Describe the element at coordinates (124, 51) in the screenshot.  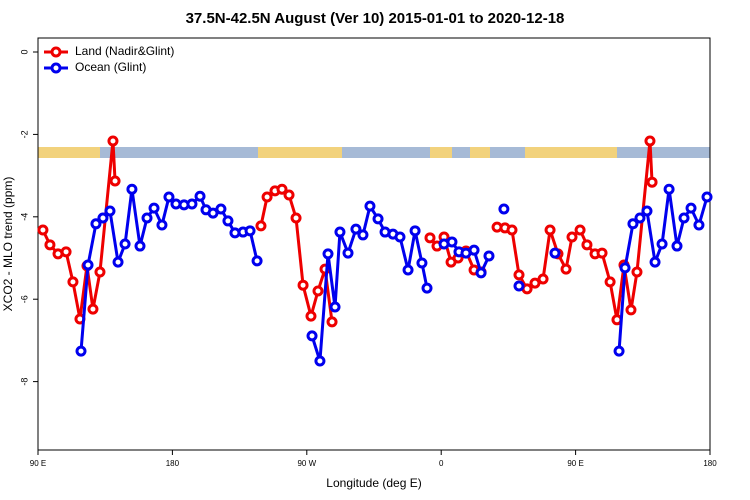
I see `legend-label: Land (Nadir&Glint)` at that location.